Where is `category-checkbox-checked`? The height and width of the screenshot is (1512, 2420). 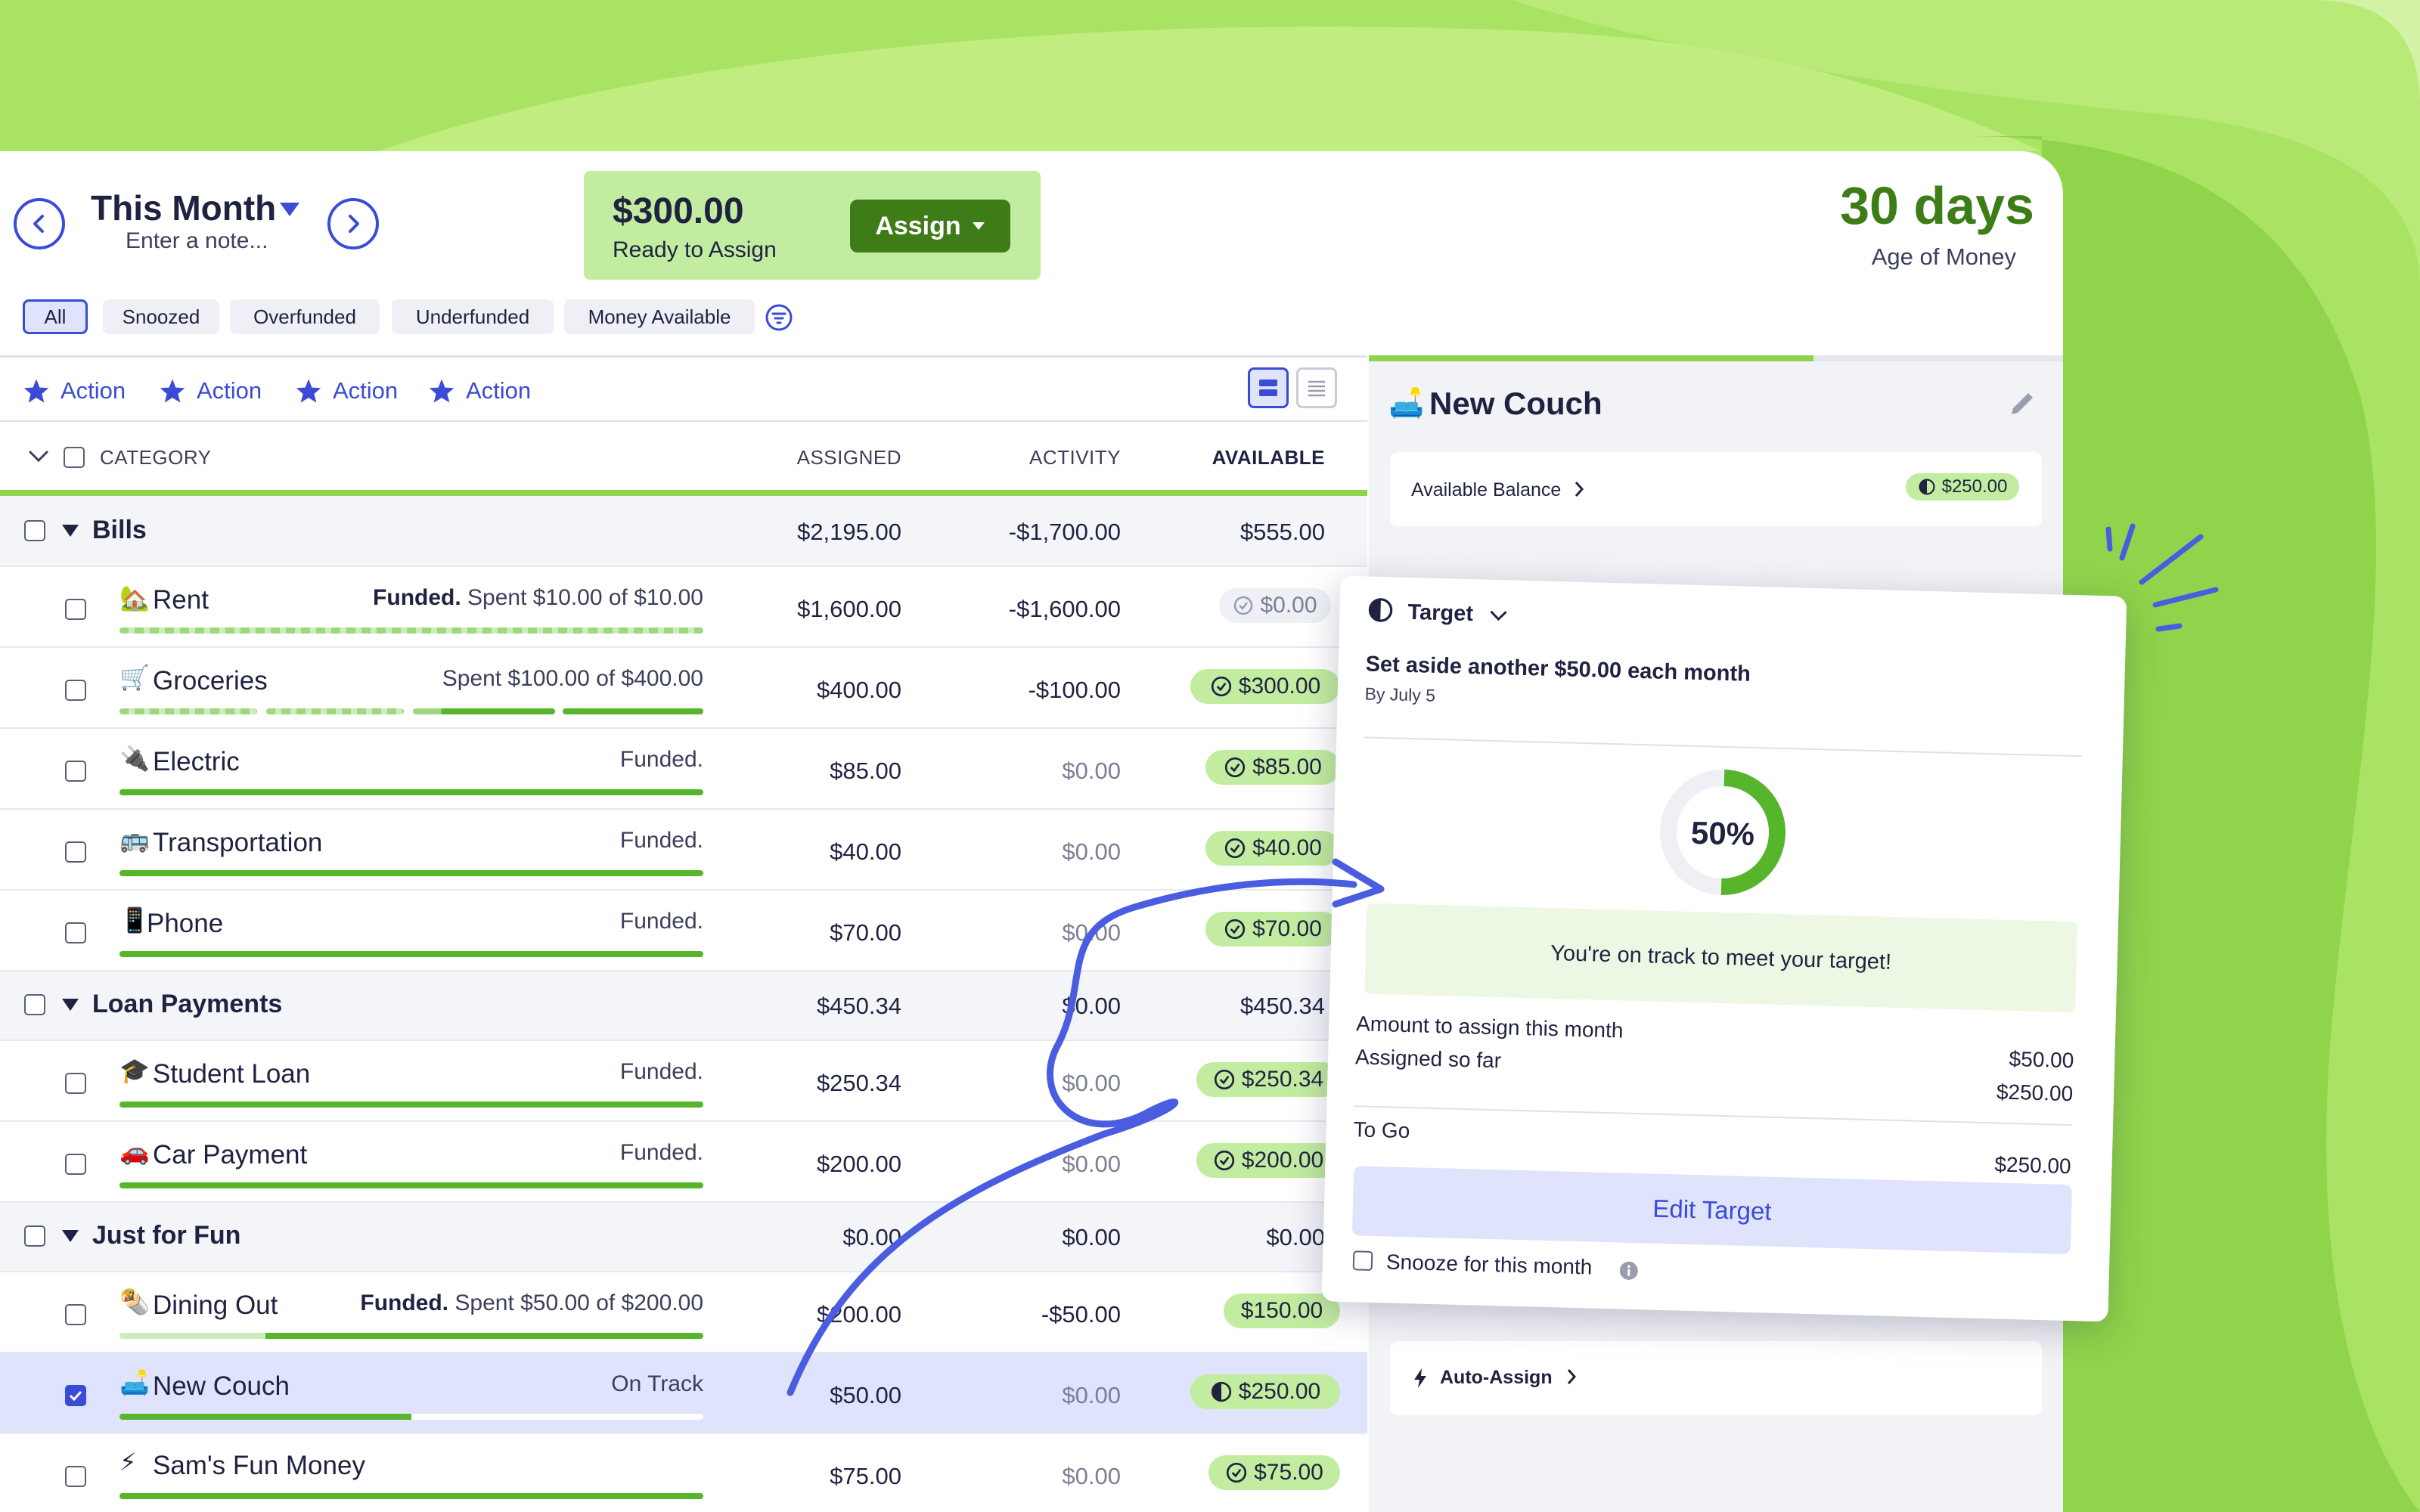 category-checkbox-checked is located at coordinates (75, 1395).